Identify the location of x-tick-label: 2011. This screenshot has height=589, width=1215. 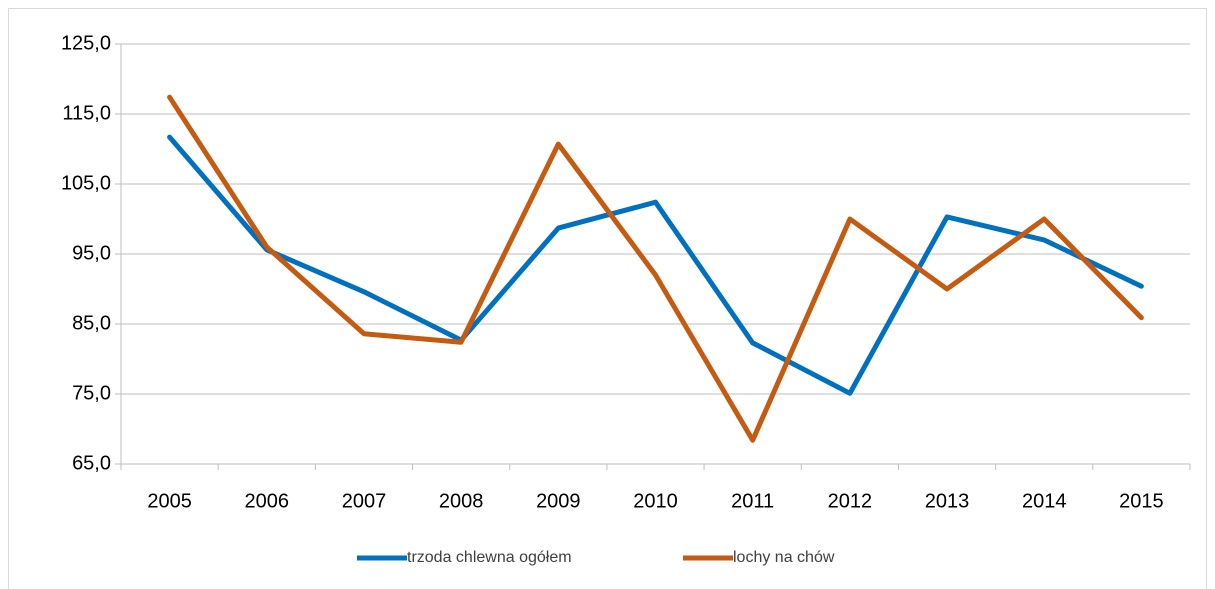
(752, 501).